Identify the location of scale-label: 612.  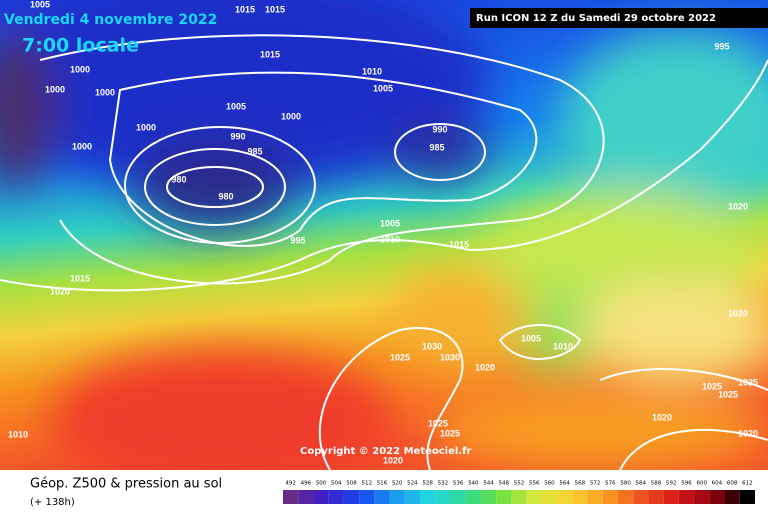
(747, 484).